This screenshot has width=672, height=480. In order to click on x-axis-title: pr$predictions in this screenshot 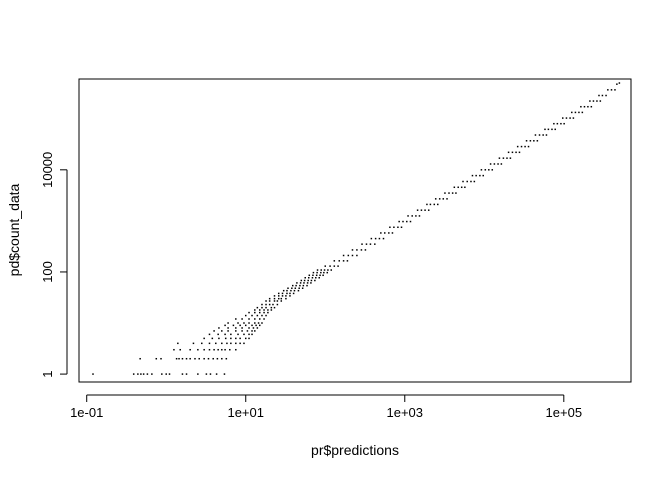, I will do `click(355, 450)`.